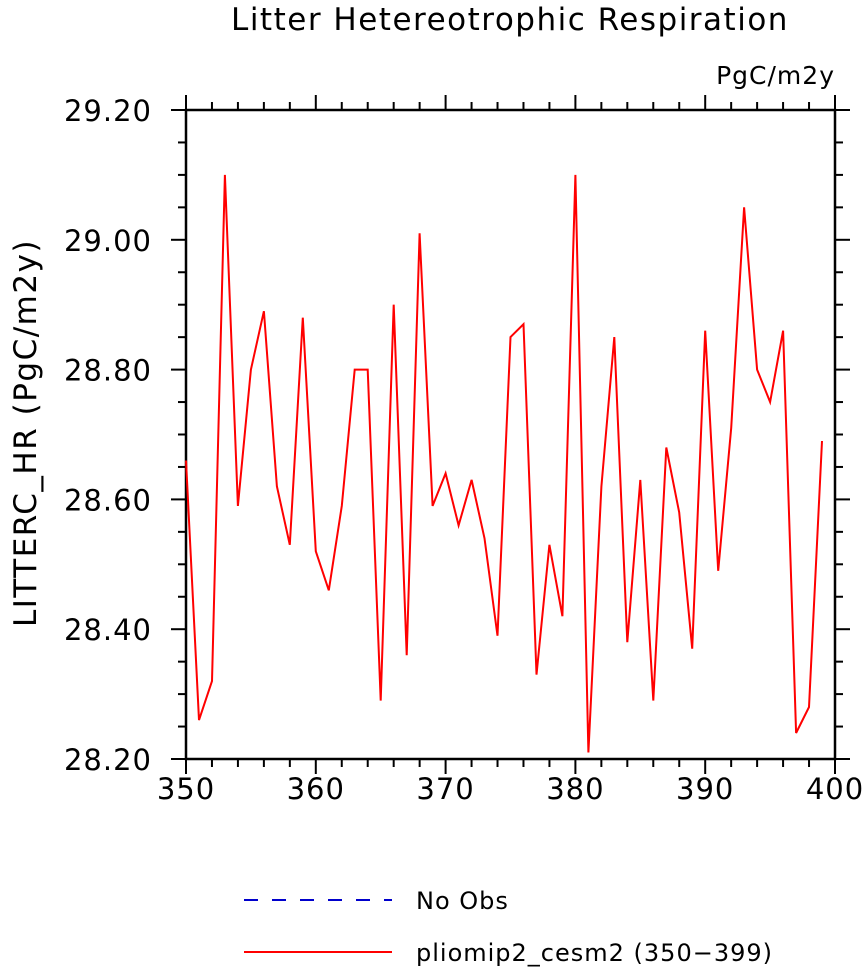  What do you see at coordinates (108, 630) in the screenshot?
I see `y-tick-label: 28.40` at bounding box center [108, 630].